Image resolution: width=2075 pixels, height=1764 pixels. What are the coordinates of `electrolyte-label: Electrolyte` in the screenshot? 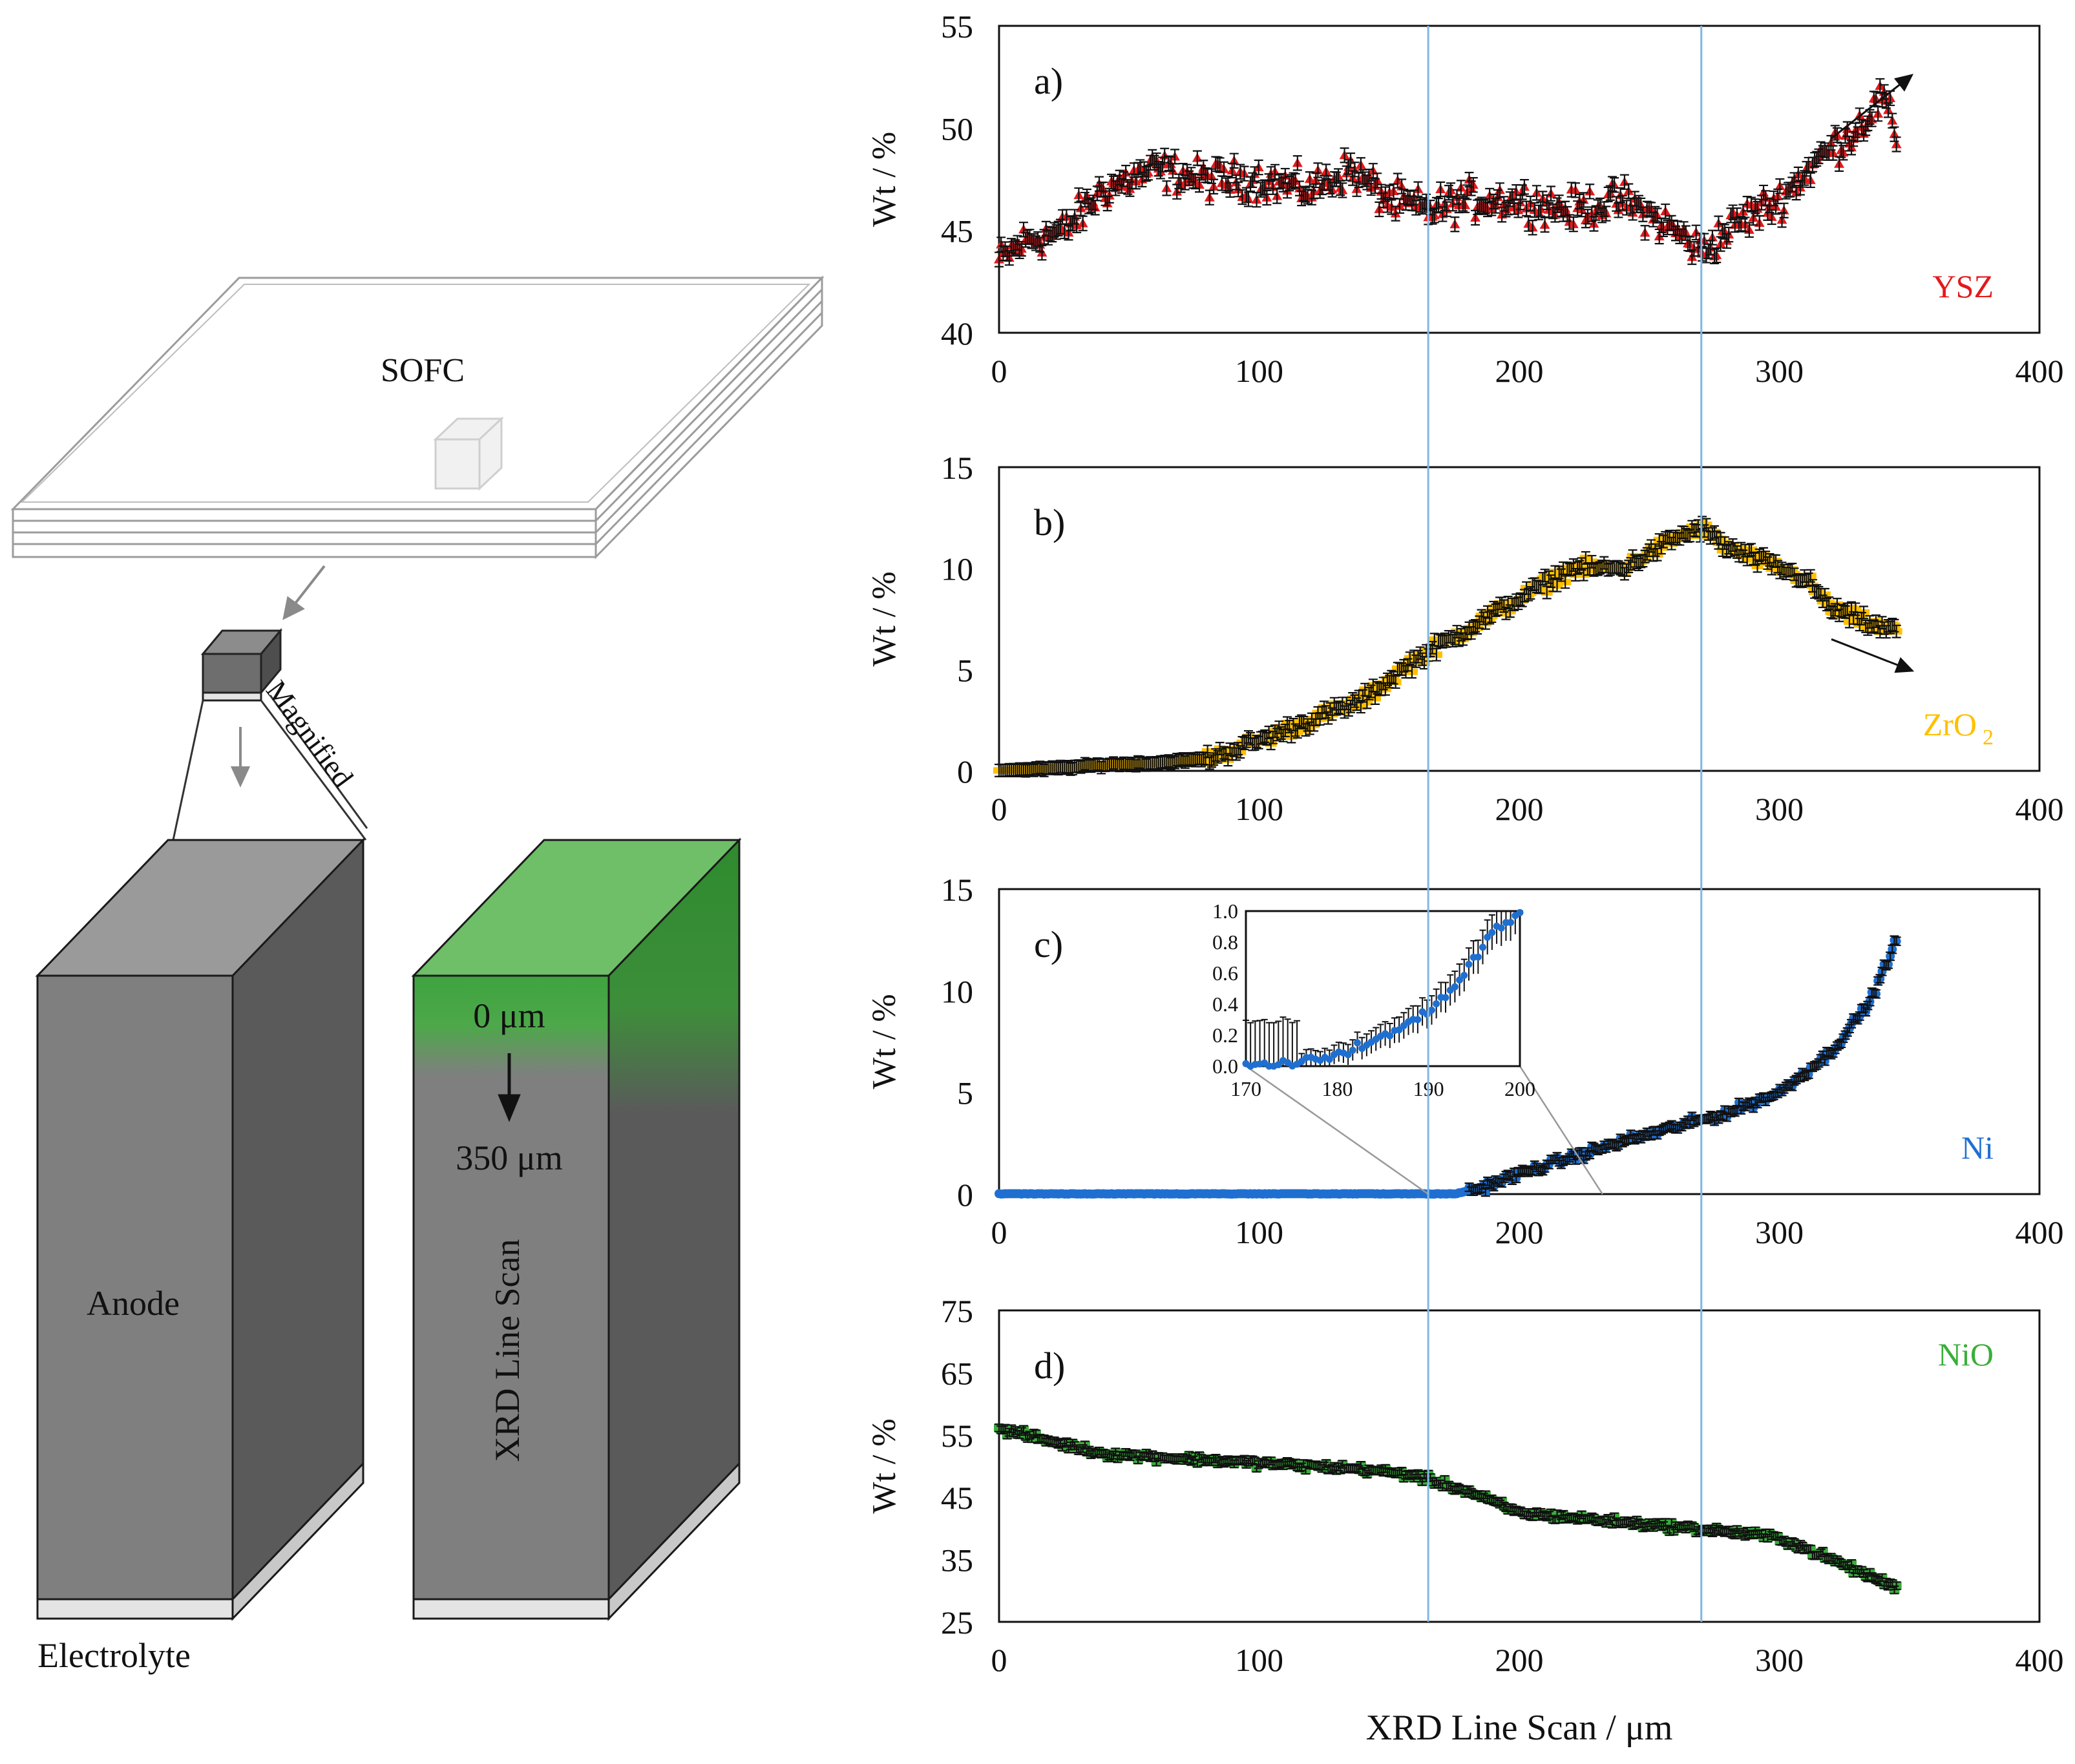 It's located at (114, 1656).